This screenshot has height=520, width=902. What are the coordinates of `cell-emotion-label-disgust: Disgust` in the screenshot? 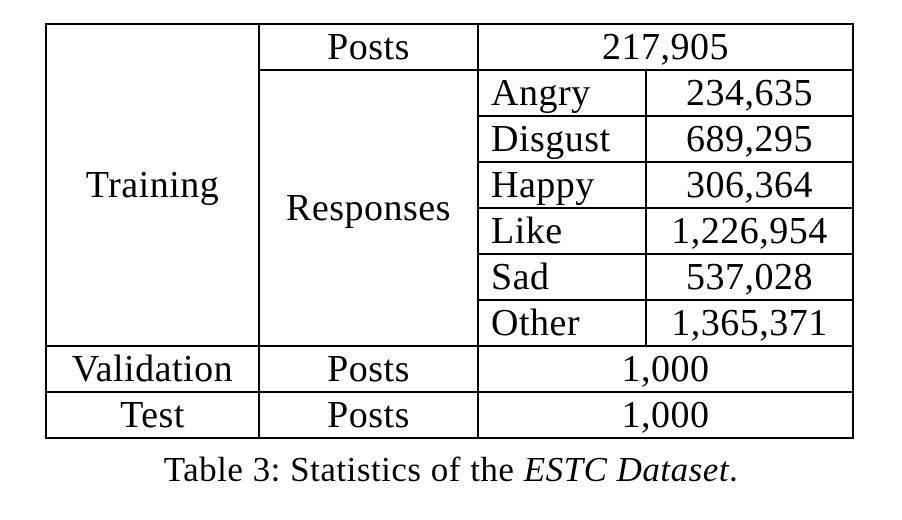 It's located at (562, 139).